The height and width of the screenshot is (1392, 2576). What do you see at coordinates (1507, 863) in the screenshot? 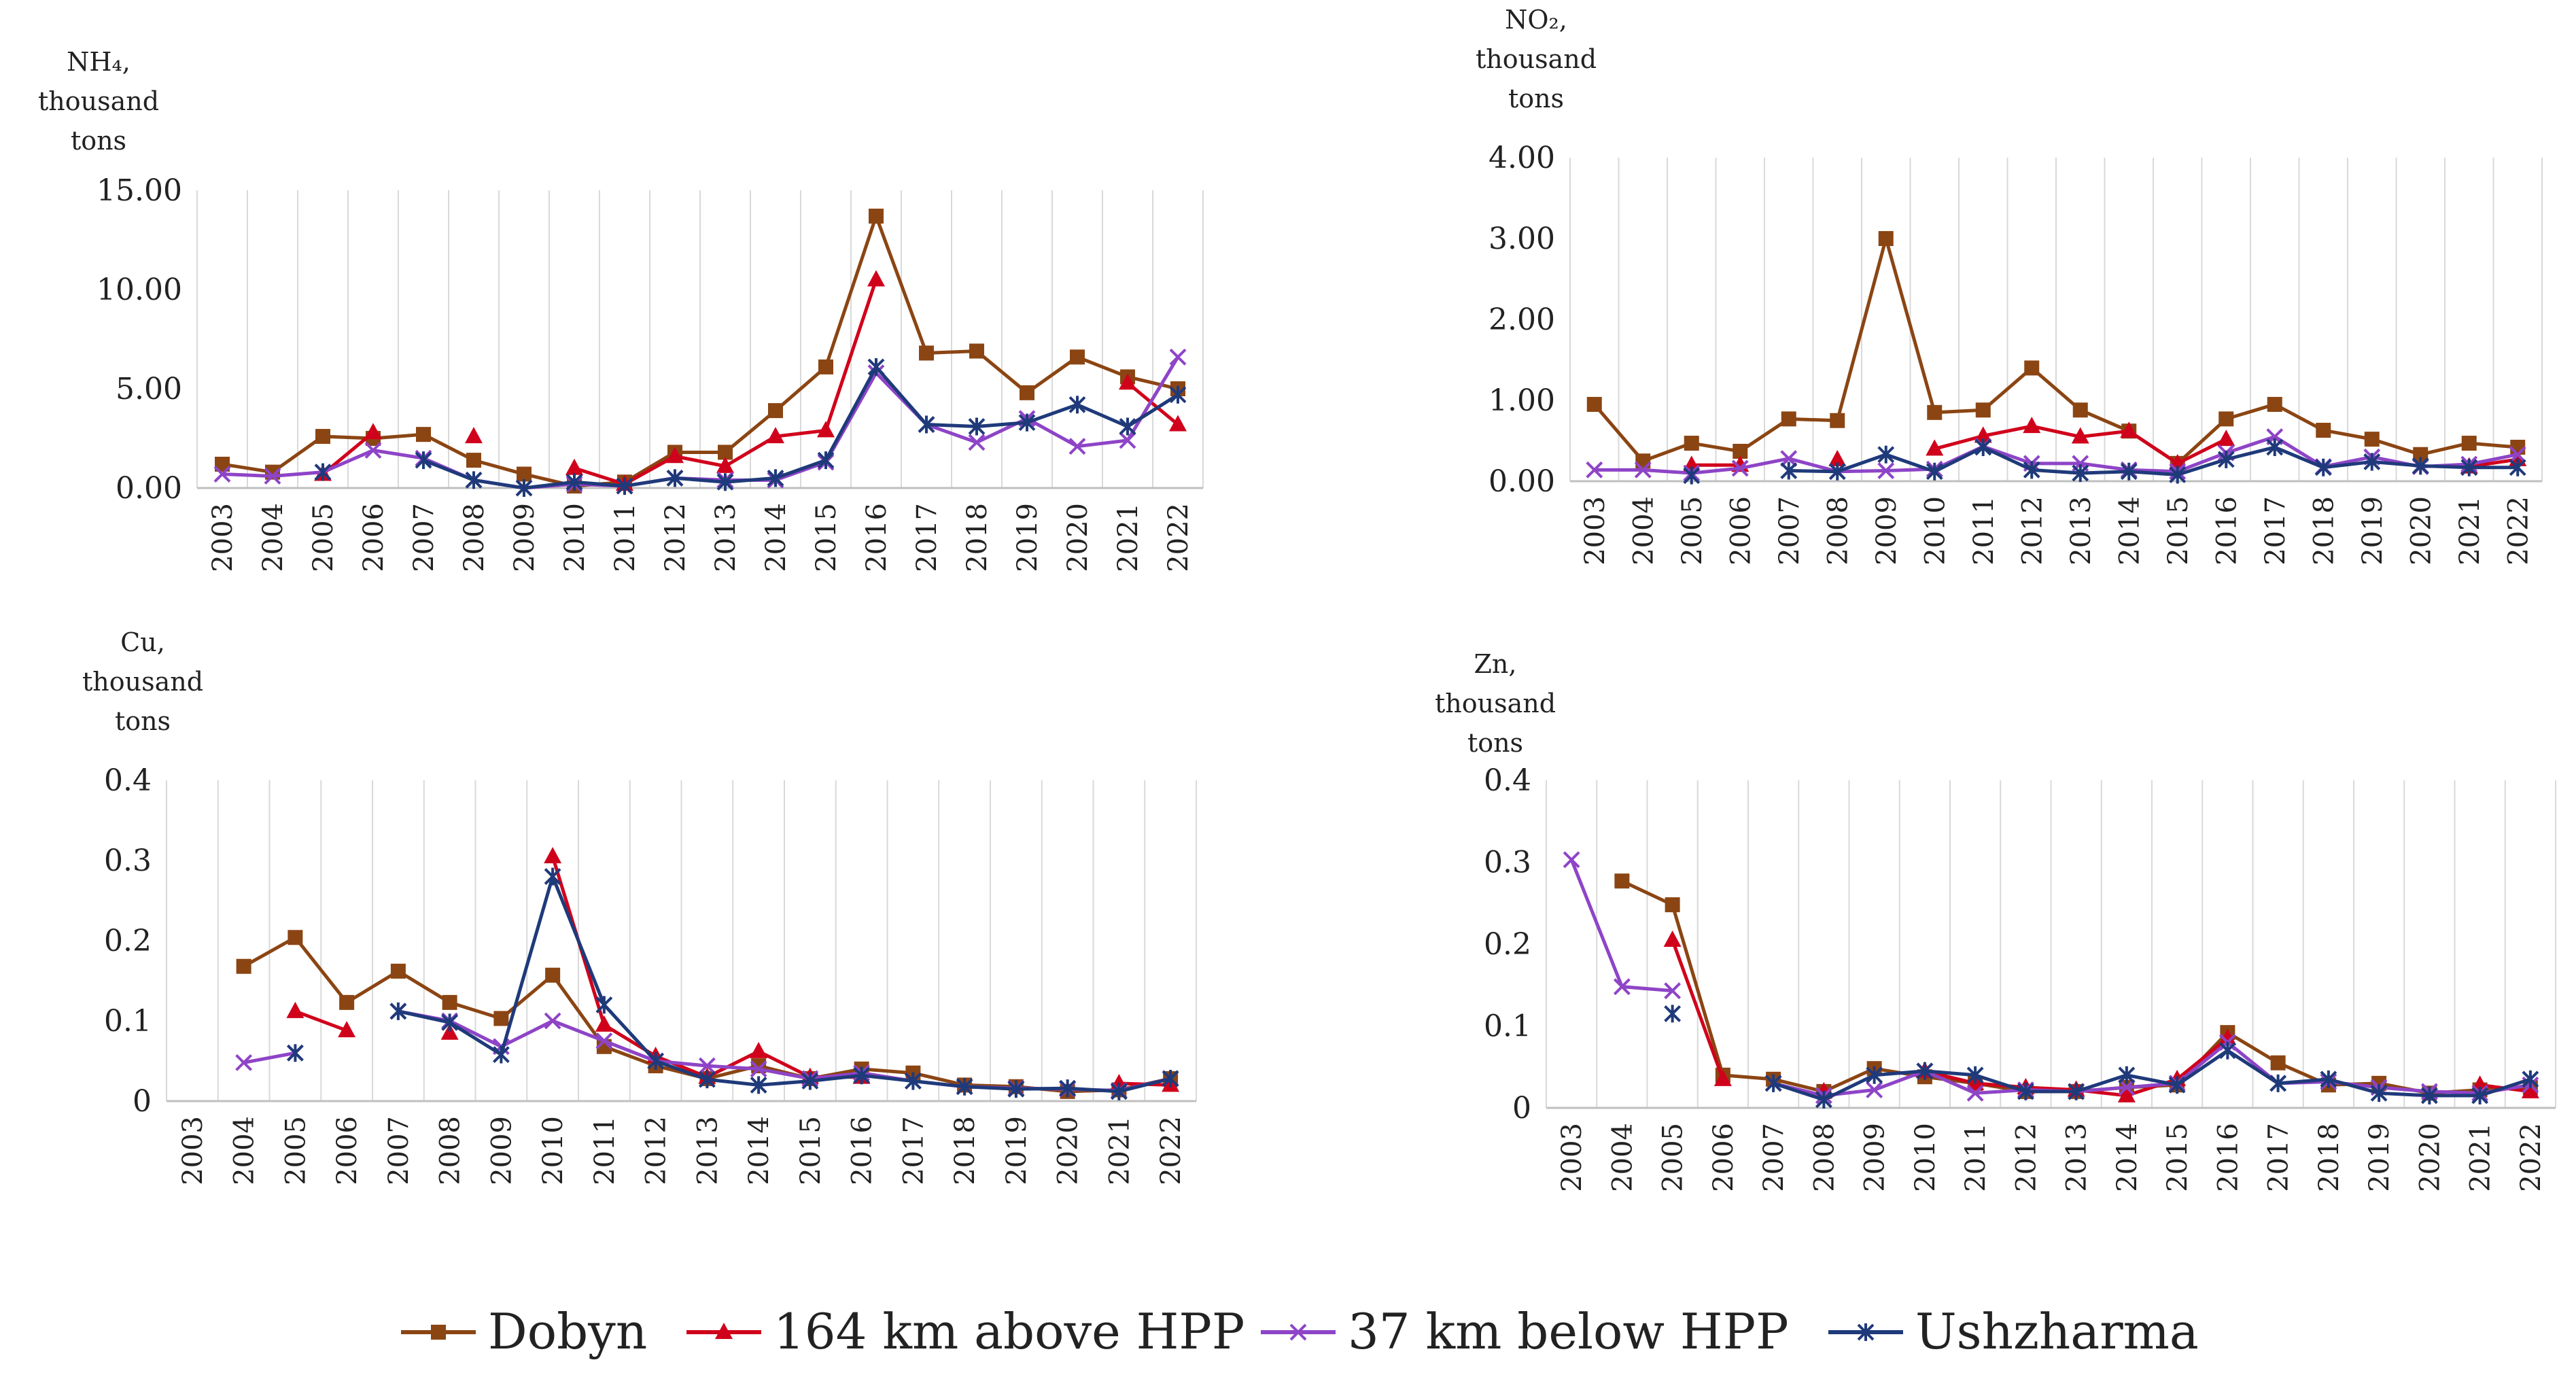
I see `y-tick-label: 0.3` at bounding box center [1507, 863].